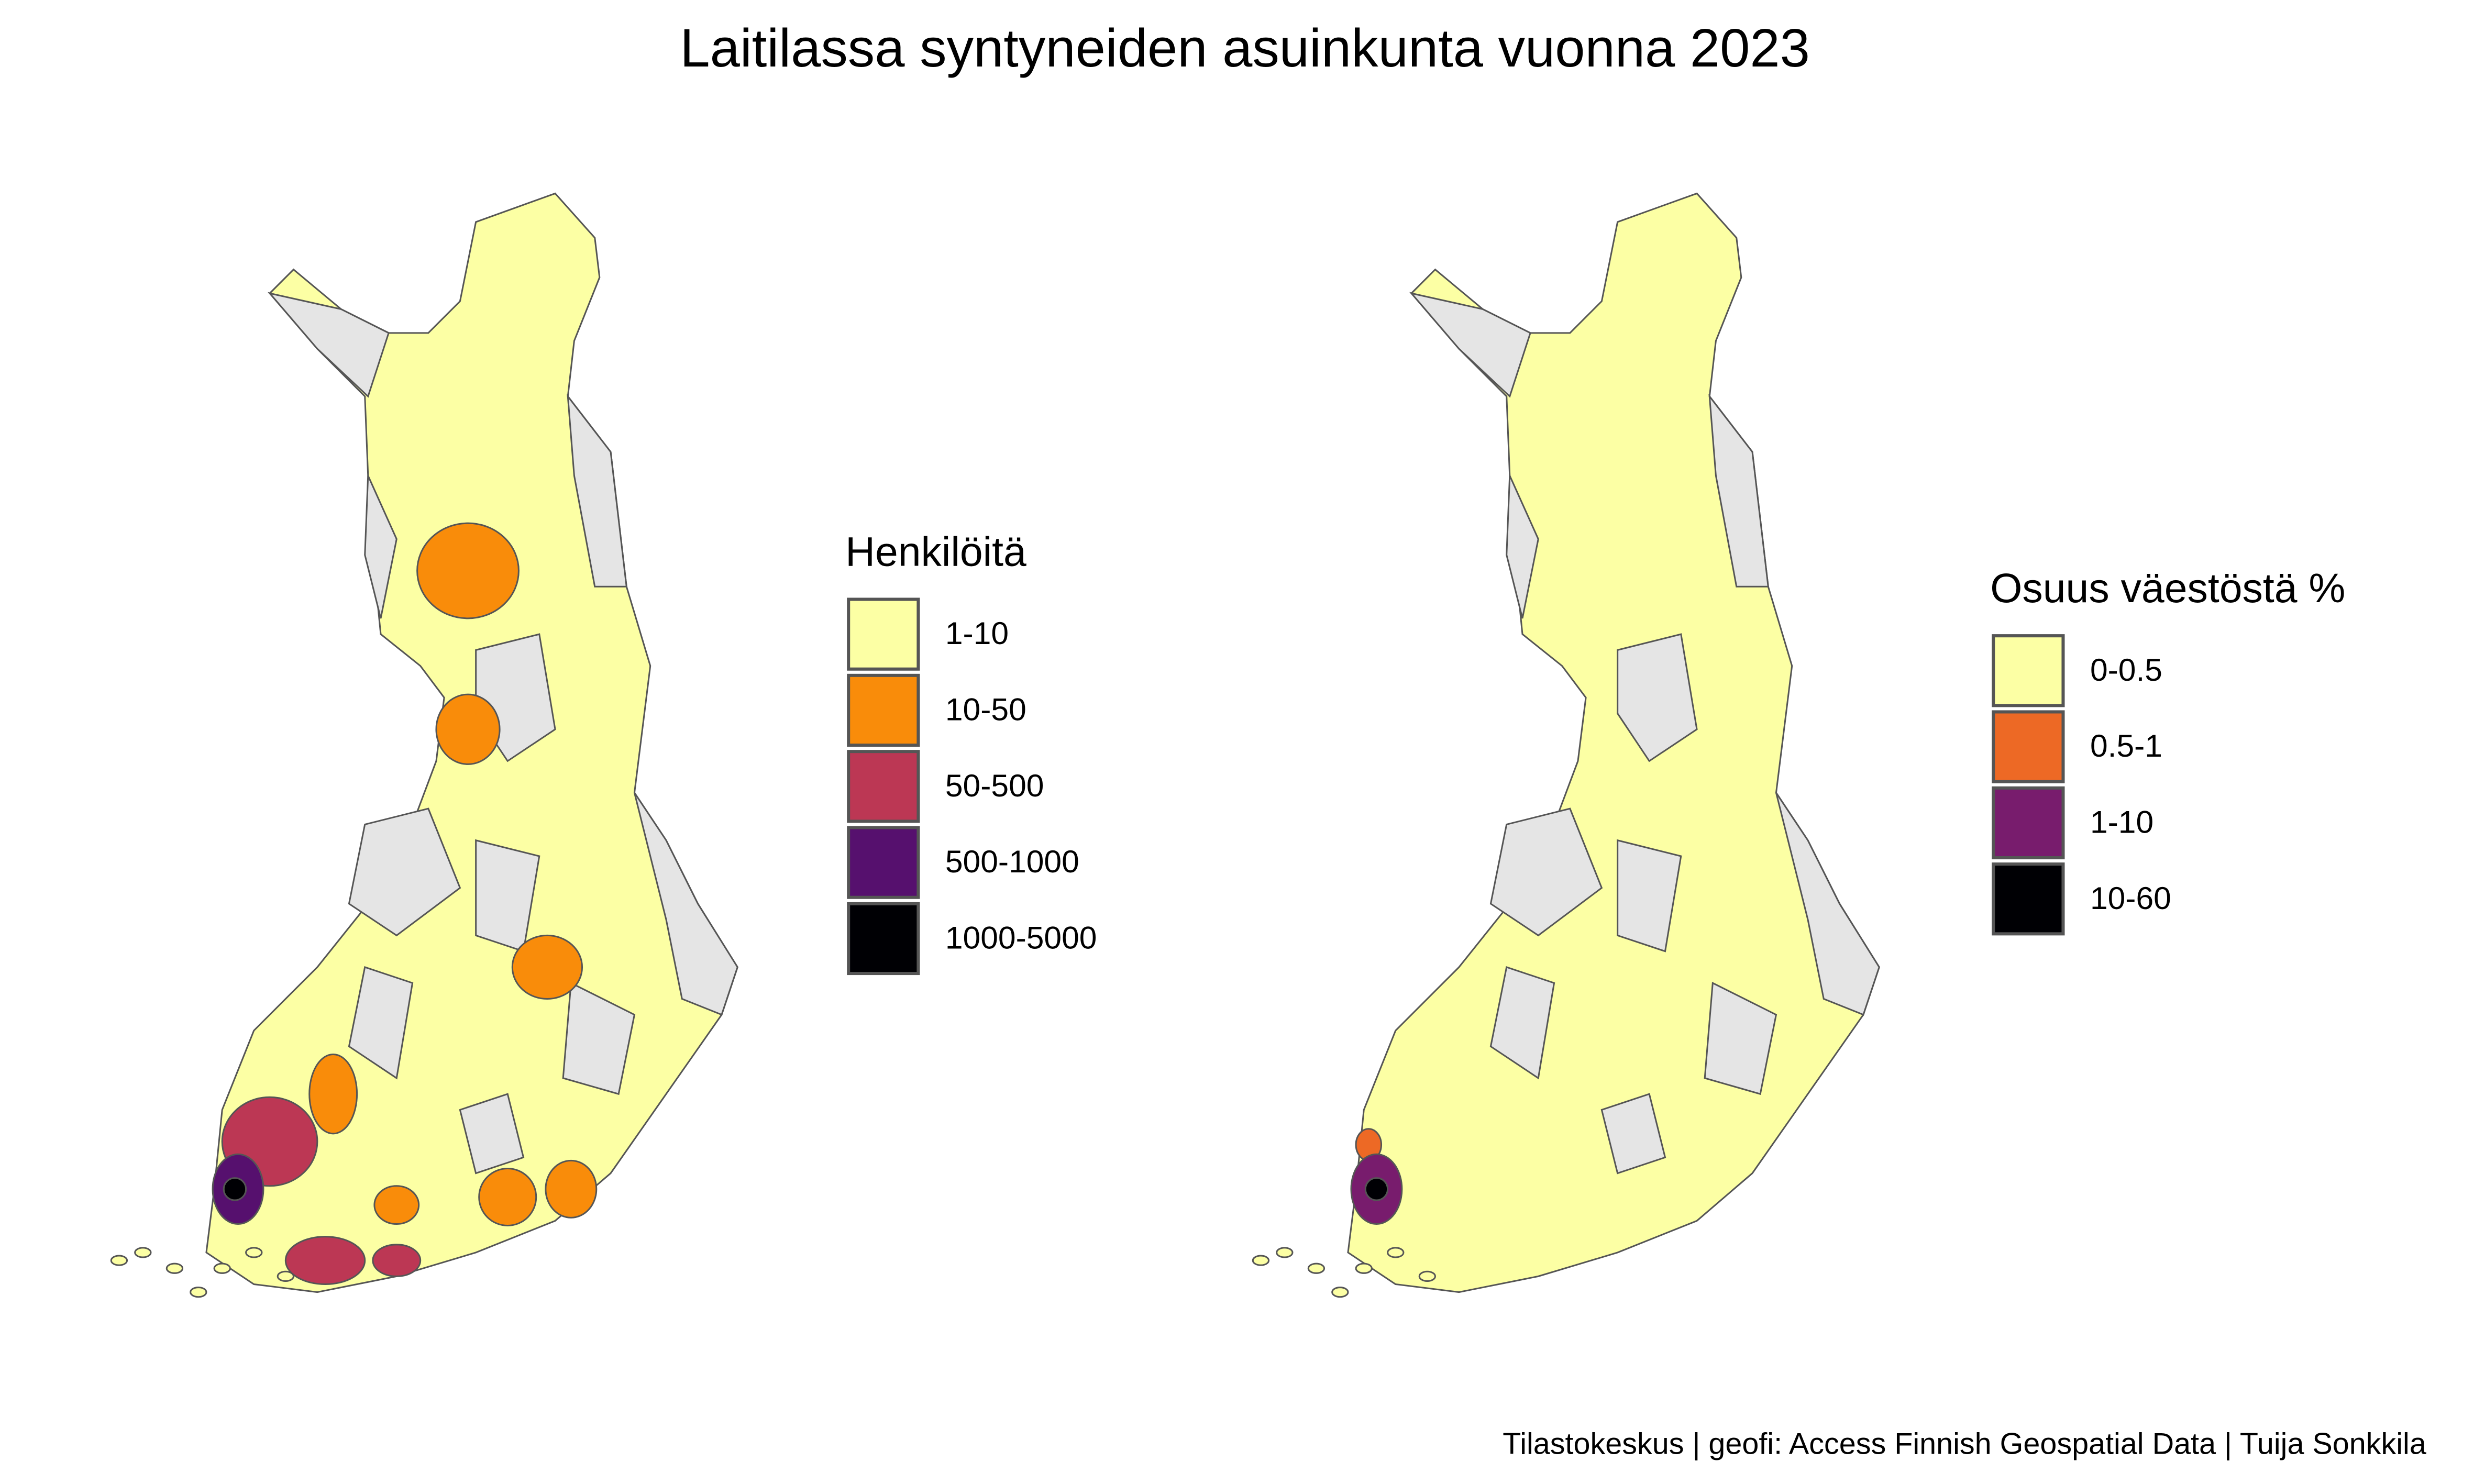 The image size is (2474, 1484). Describe the element at coordinates (2167, 588) in the screenshot. I see `legend-title: Osuus väestöstä %` at that location.